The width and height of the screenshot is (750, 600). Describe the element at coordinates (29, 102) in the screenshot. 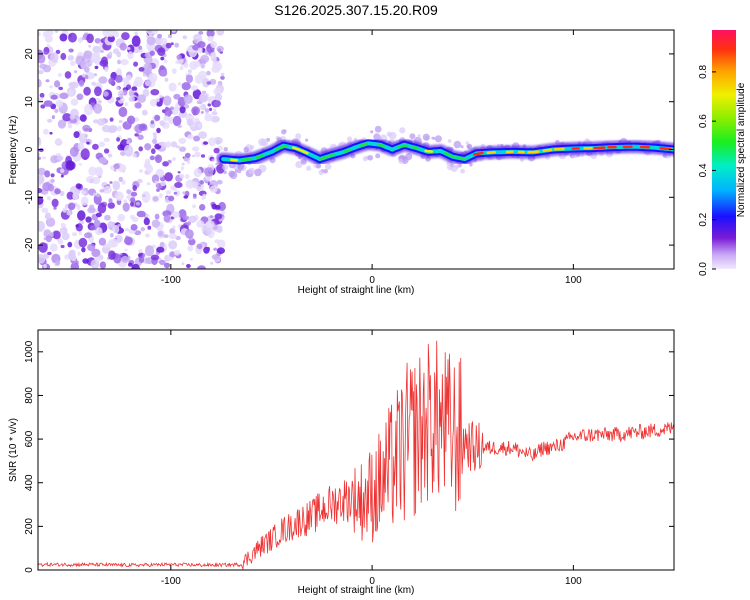

I see `y-tick-label: 10` at that location.